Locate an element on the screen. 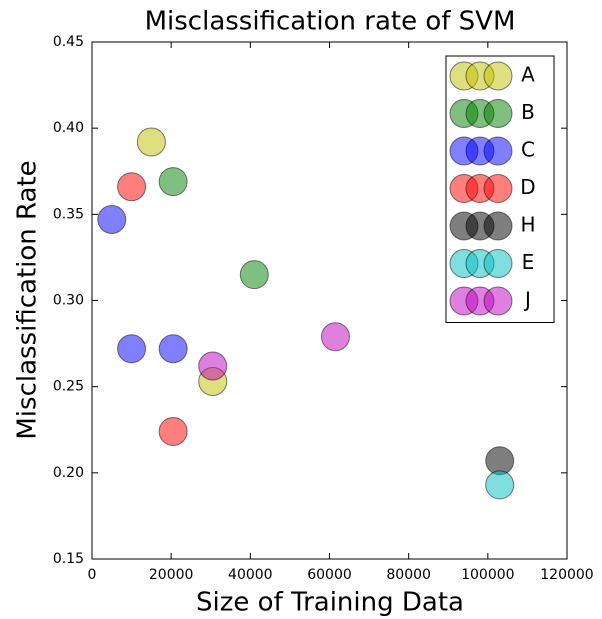 The image size is (602, 619). y-tick-label: 0.45 is located at coordinates (68, 42).